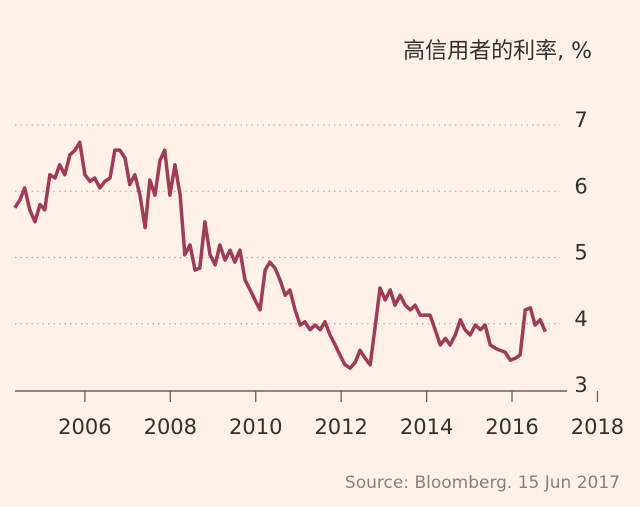 The image size is (640, 507). I want to click on x-tick-label: 2016, so click(511, 427).